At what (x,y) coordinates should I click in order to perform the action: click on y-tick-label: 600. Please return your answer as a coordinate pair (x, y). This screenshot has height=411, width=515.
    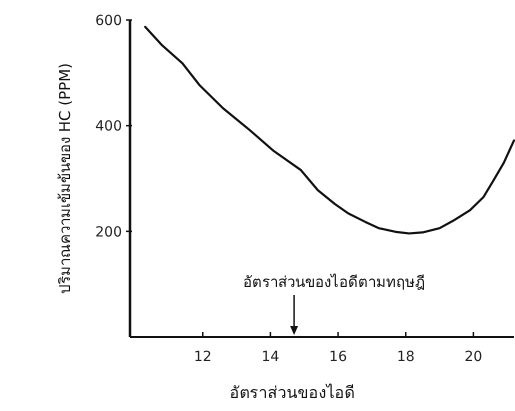
    Looking at the image, I should click on (108, 21).